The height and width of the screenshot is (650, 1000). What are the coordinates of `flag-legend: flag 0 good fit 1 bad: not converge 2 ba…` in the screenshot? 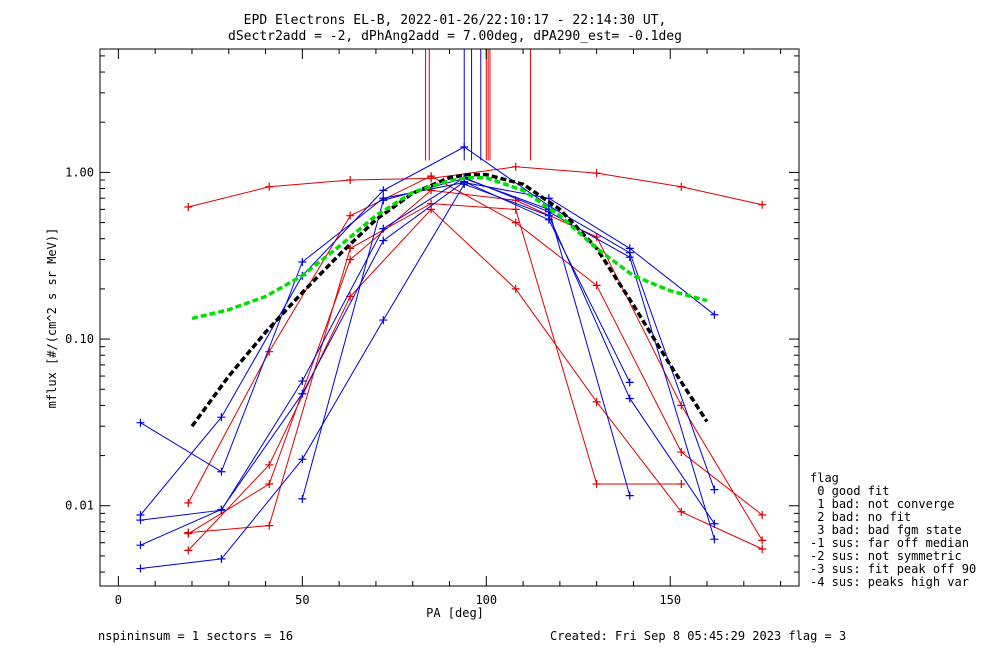 It's located at (893, 530).